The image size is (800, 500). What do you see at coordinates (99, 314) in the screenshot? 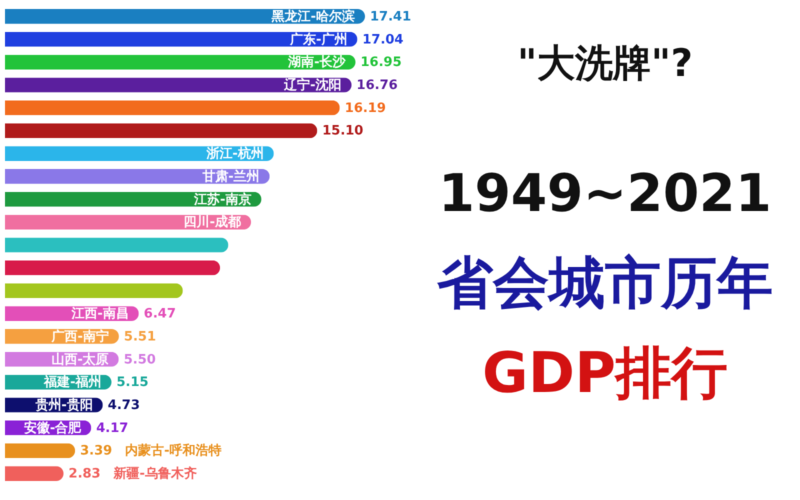
I see `y-tick-label: 江西-南昌` at bounding box center [99, 314].